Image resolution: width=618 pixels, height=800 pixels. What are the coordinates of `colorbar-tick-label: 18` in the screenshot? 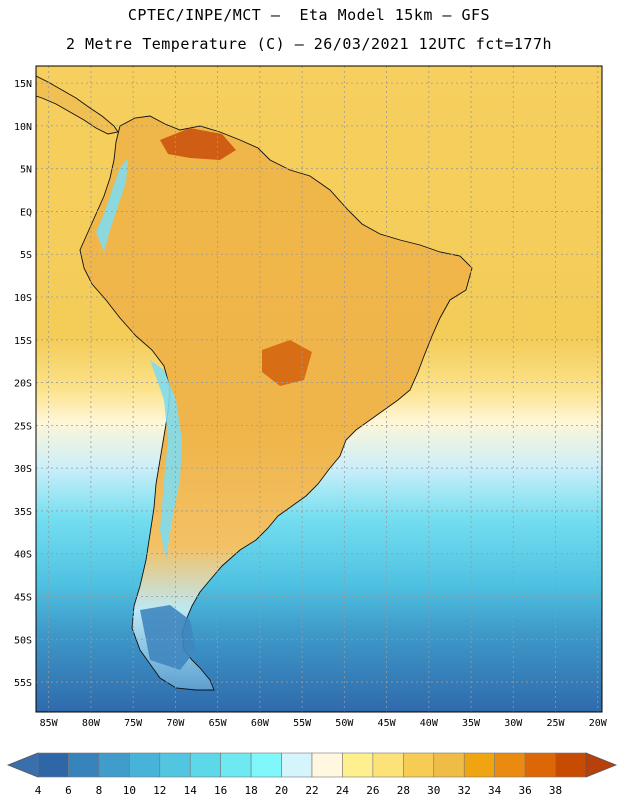 It's located at (250, 790).